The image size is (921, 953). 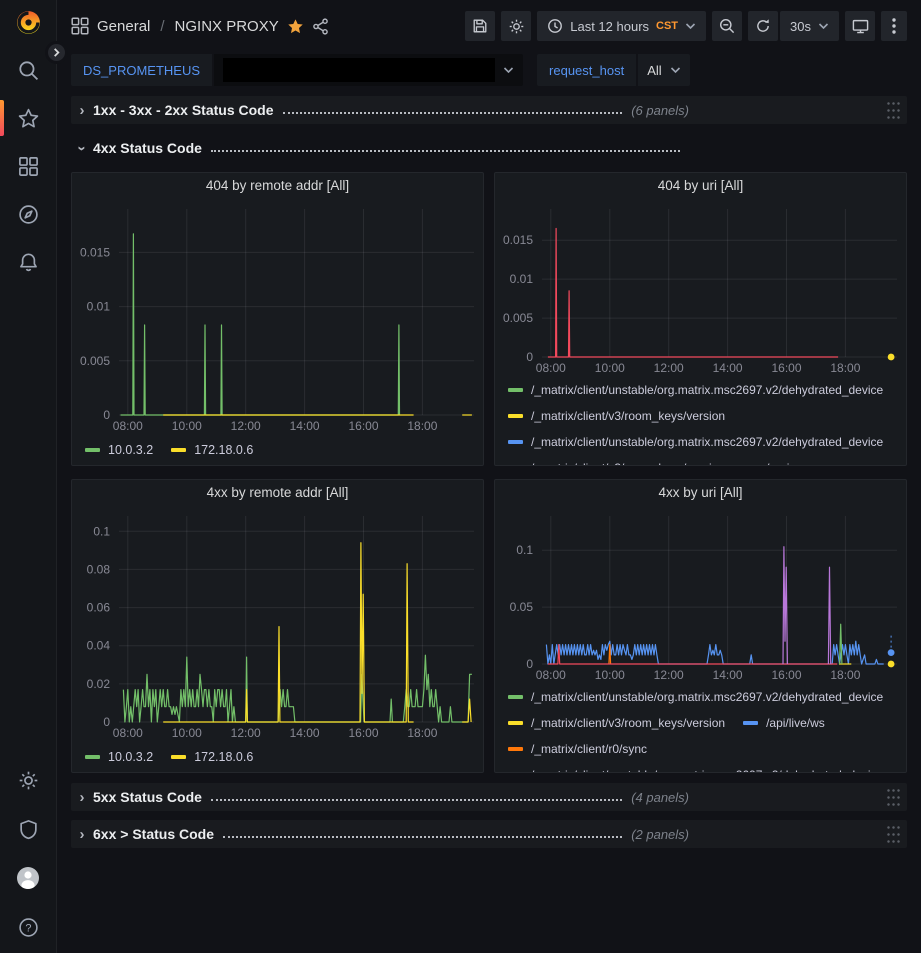 I want to click on zoom-out-button, so click(x=727, y=26).